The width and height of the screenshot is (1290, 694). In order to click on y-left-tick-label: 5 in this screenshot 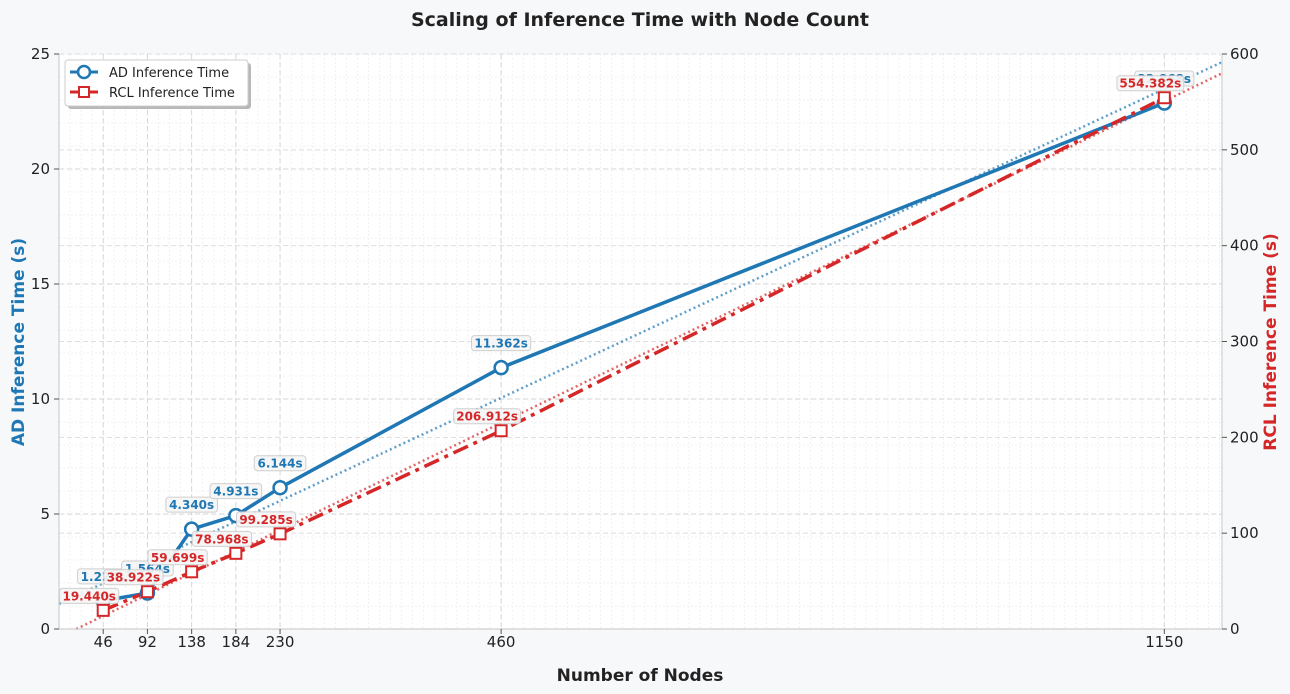, I will do `click(45, 514)`.